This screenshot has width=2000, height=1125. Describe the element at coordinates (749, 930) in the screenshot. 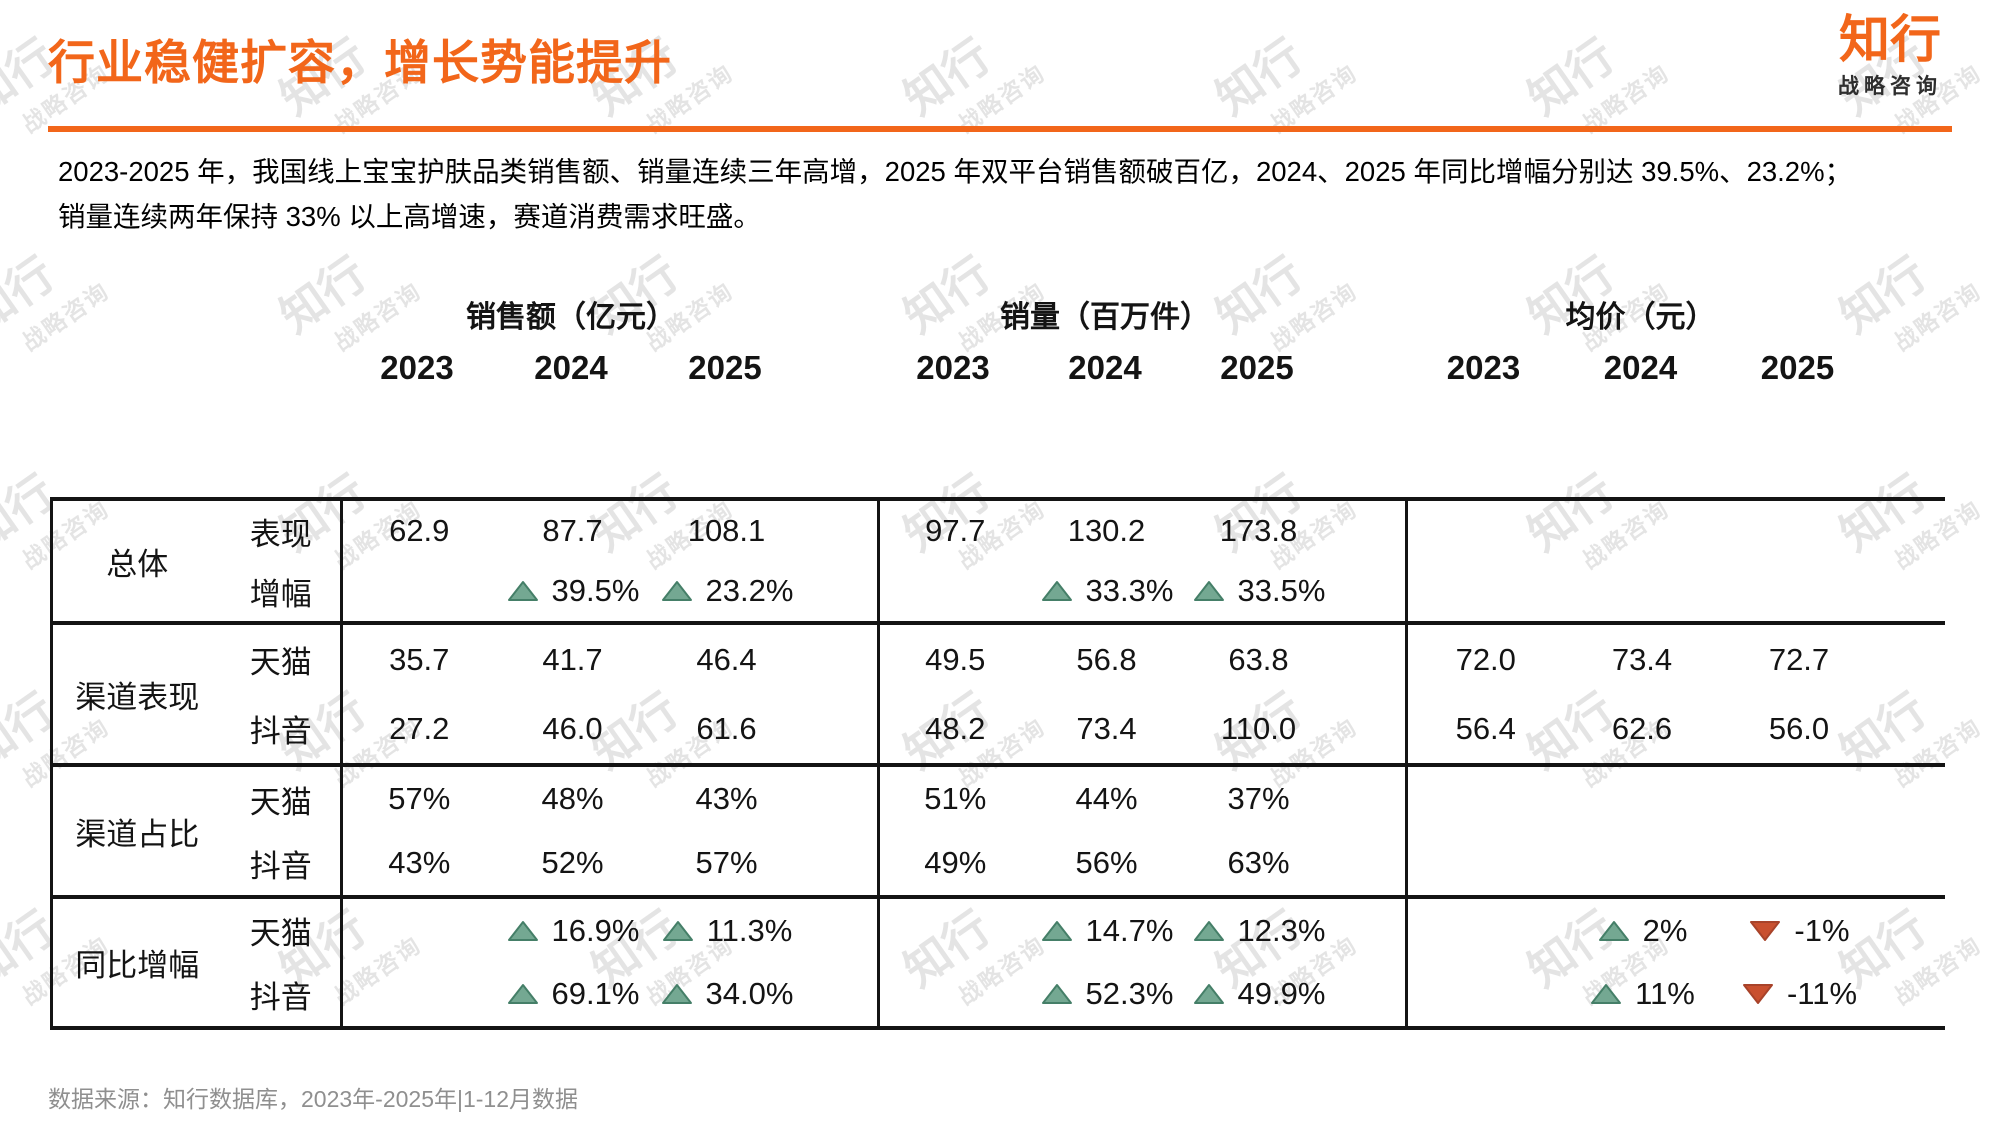

I see `cell-value: 11.3%` at that location.